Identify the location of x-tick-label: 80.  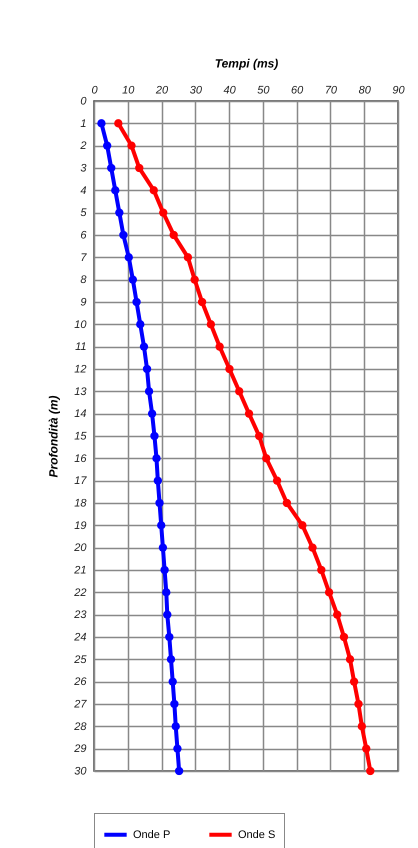
(365, 90).